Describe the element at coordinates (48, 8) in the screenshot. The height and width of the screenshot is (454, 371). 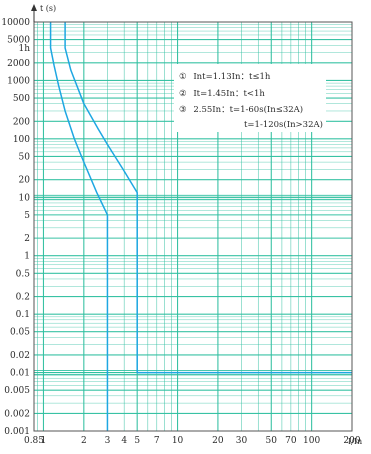
I see `y-axis-label: t (s)` at that location.